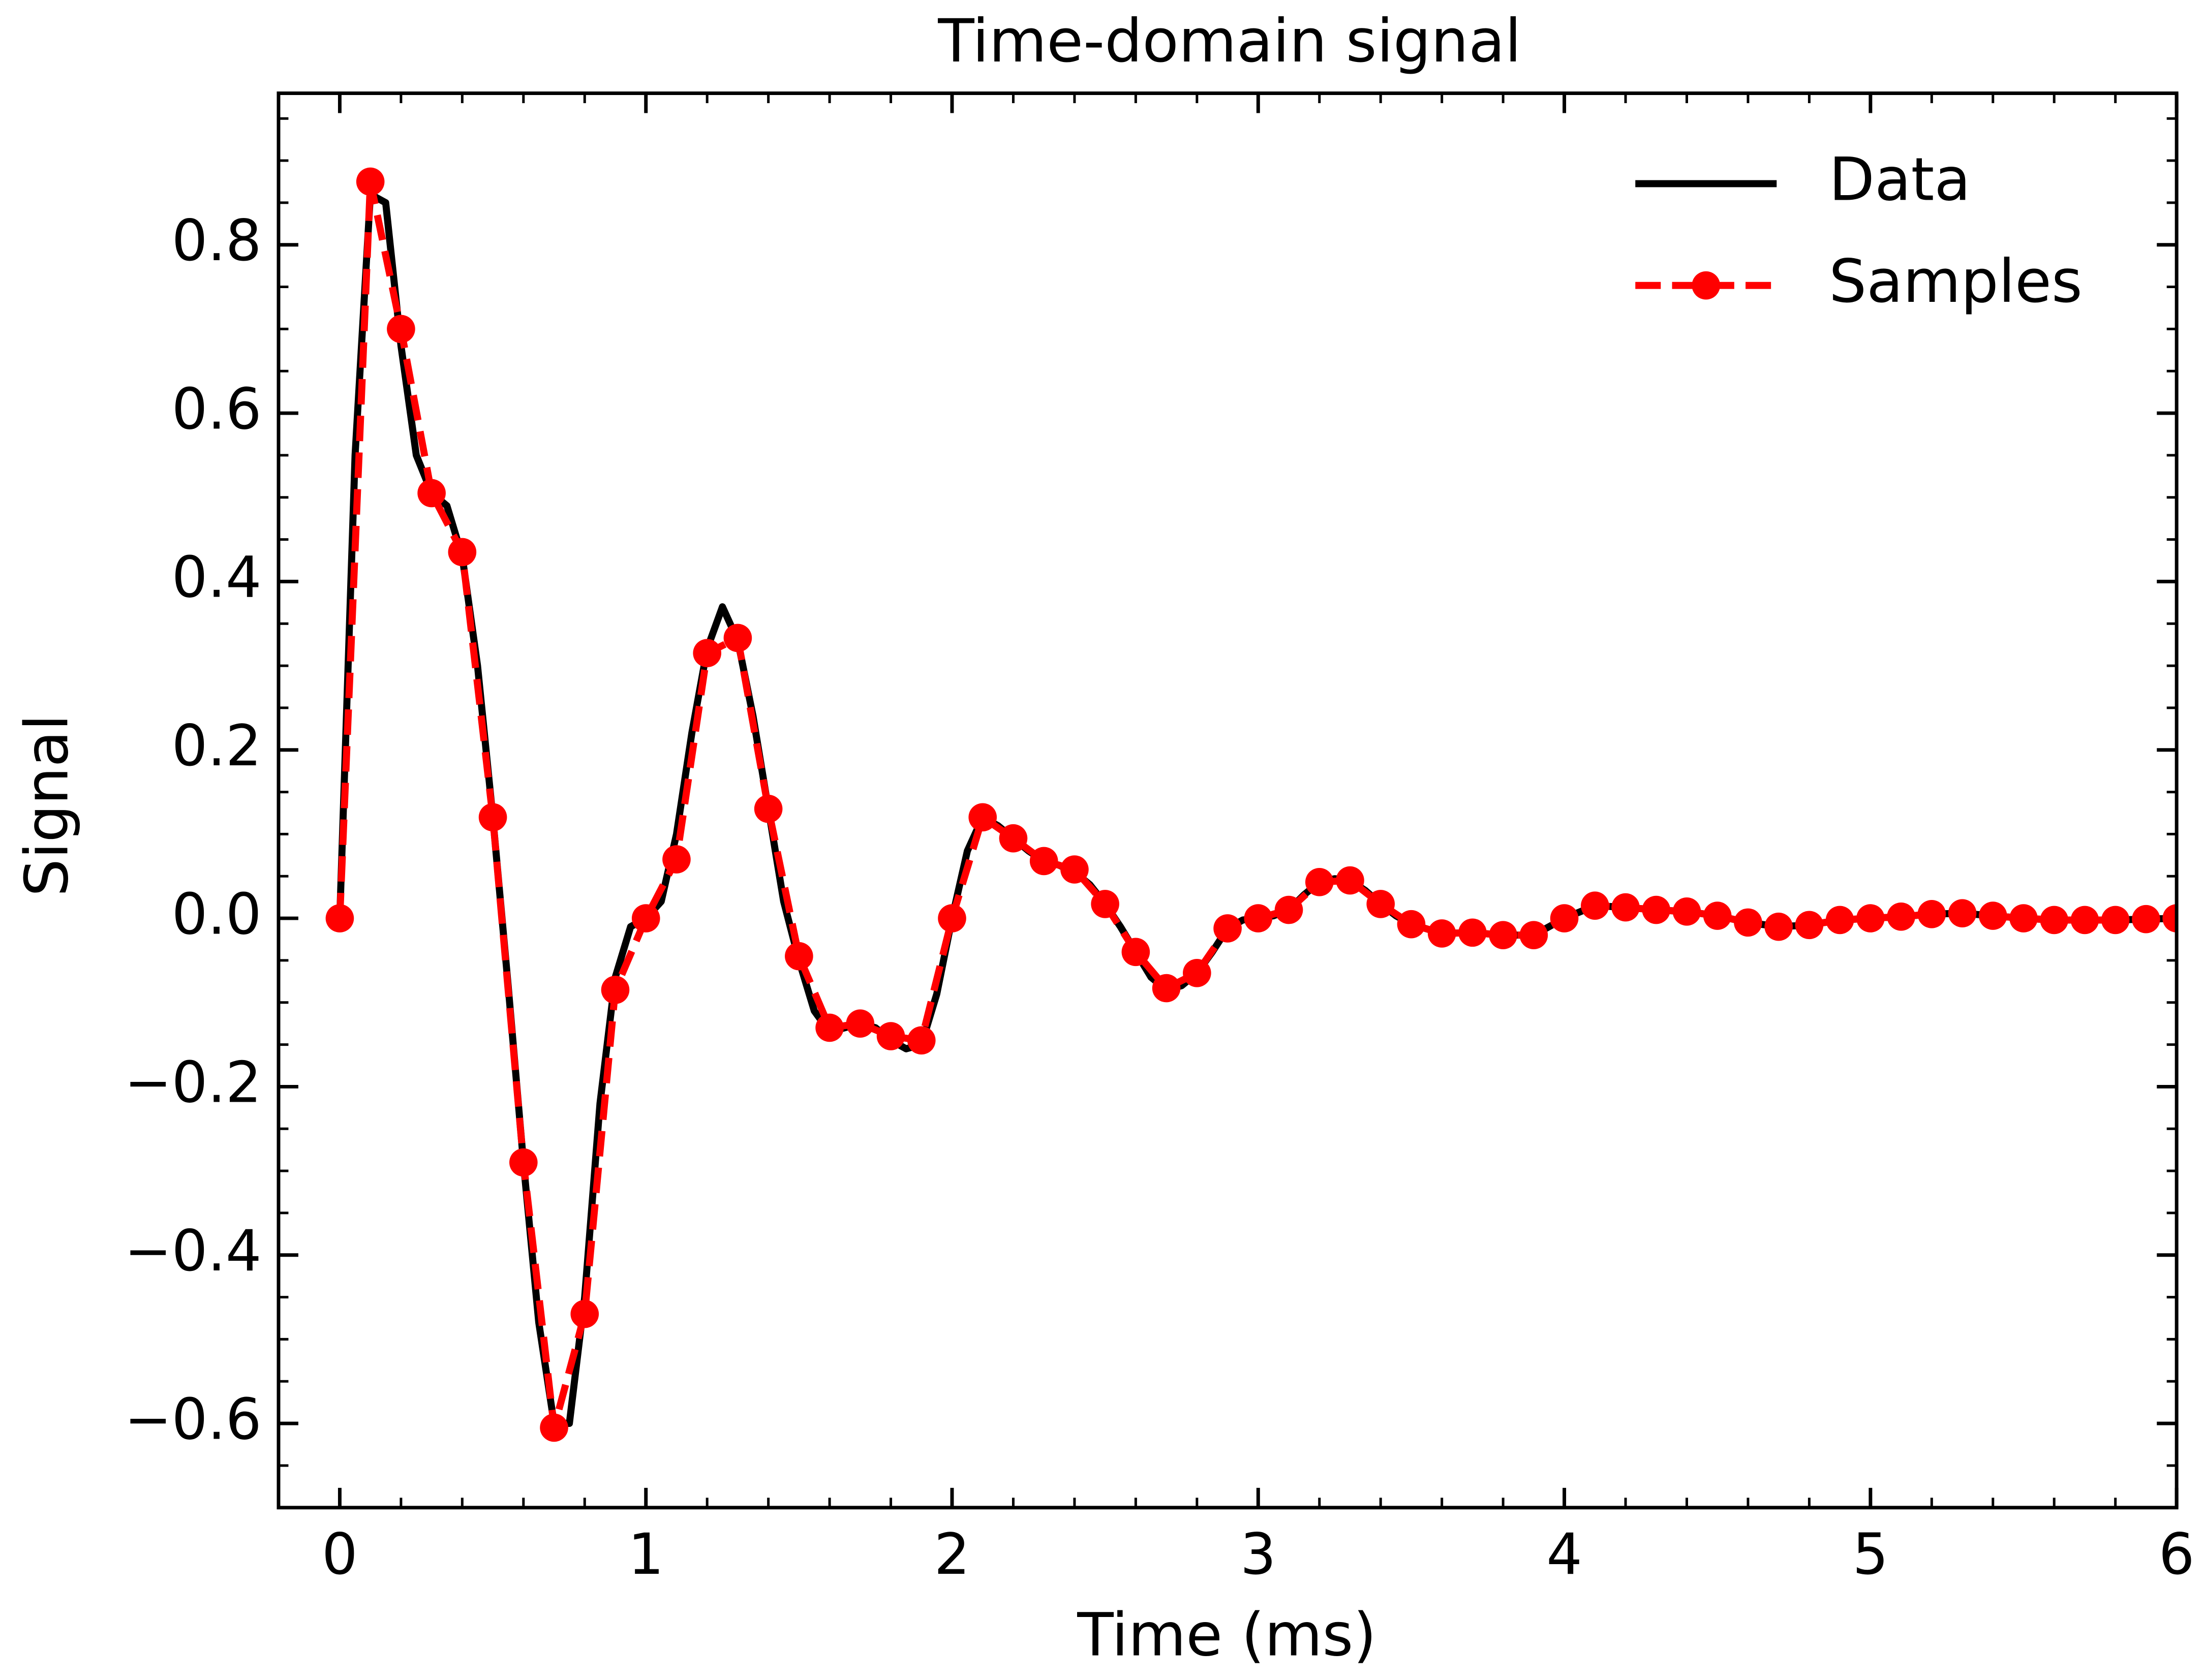 The height and width of the screenshot is (1680, 2205). Describe the element at coordinates (952, 1555) in the screenshot. I see `x-tick-label: 2` at that location.